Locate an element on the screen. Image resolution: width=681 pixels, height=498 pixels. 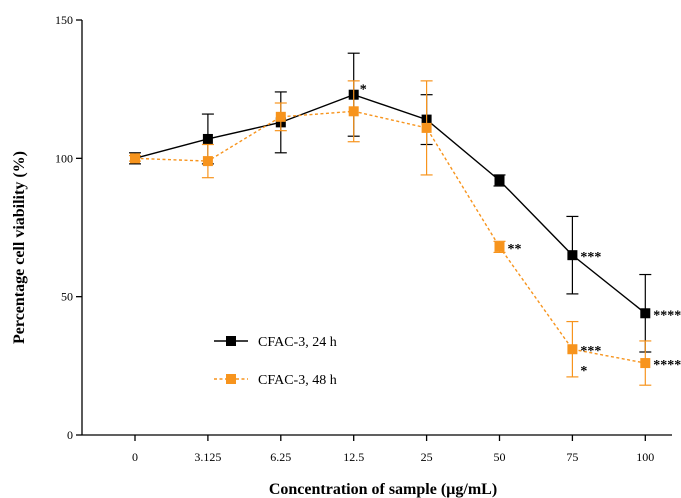
y-tick-label: 0 is located at coordinates (70, 435).